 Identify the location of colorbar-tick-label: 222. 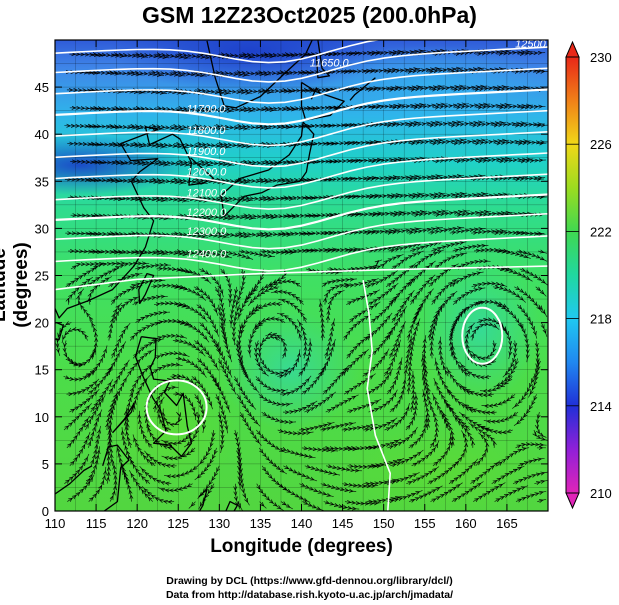
(601, 231).